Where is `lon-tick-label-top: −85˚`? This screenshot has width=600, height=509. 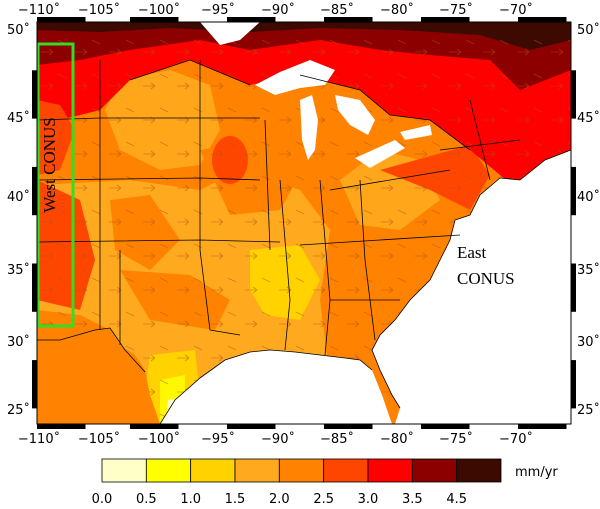
lon-tick-label-top: −85˚ is located at coordinates (337, 10).